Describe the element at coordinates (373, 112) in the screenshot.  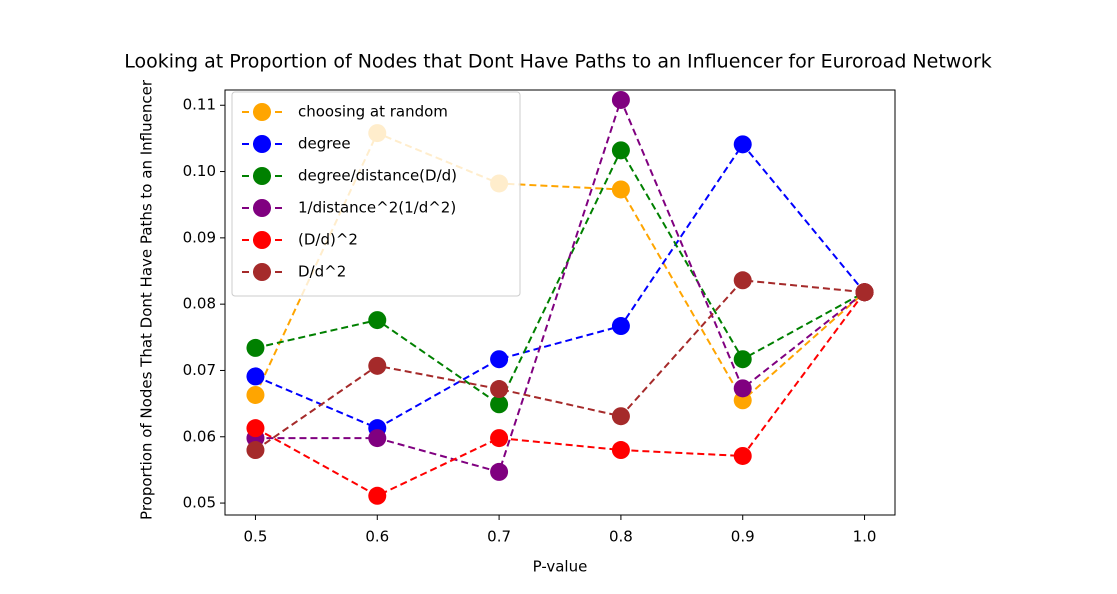
I see `legend-label: choosing at random` at that location.